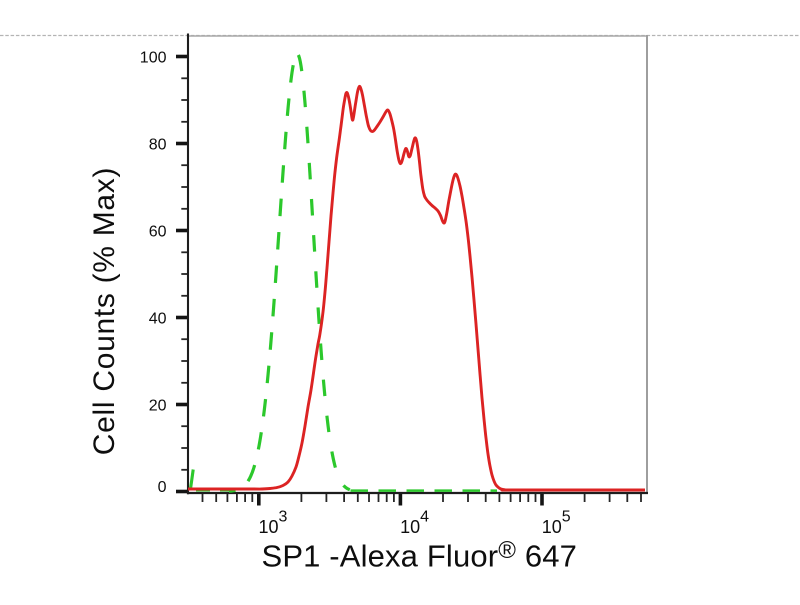 This screenshot has height=605, width=800. Describe the element at coordinates (158, 318) in the screenshot. I see `svg-text: 40` at that location.